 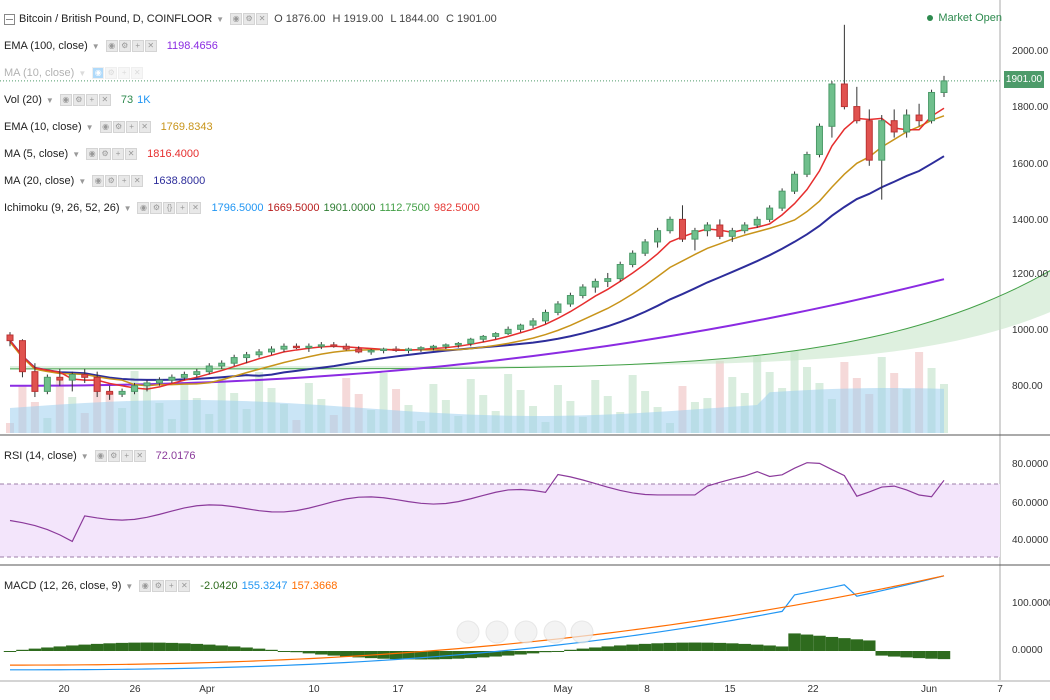 I want to click on legend-ma5: MA (5, close) ▼ ◉ ⚙ + ✕ 1816.4000, so click(x=101, y=154).